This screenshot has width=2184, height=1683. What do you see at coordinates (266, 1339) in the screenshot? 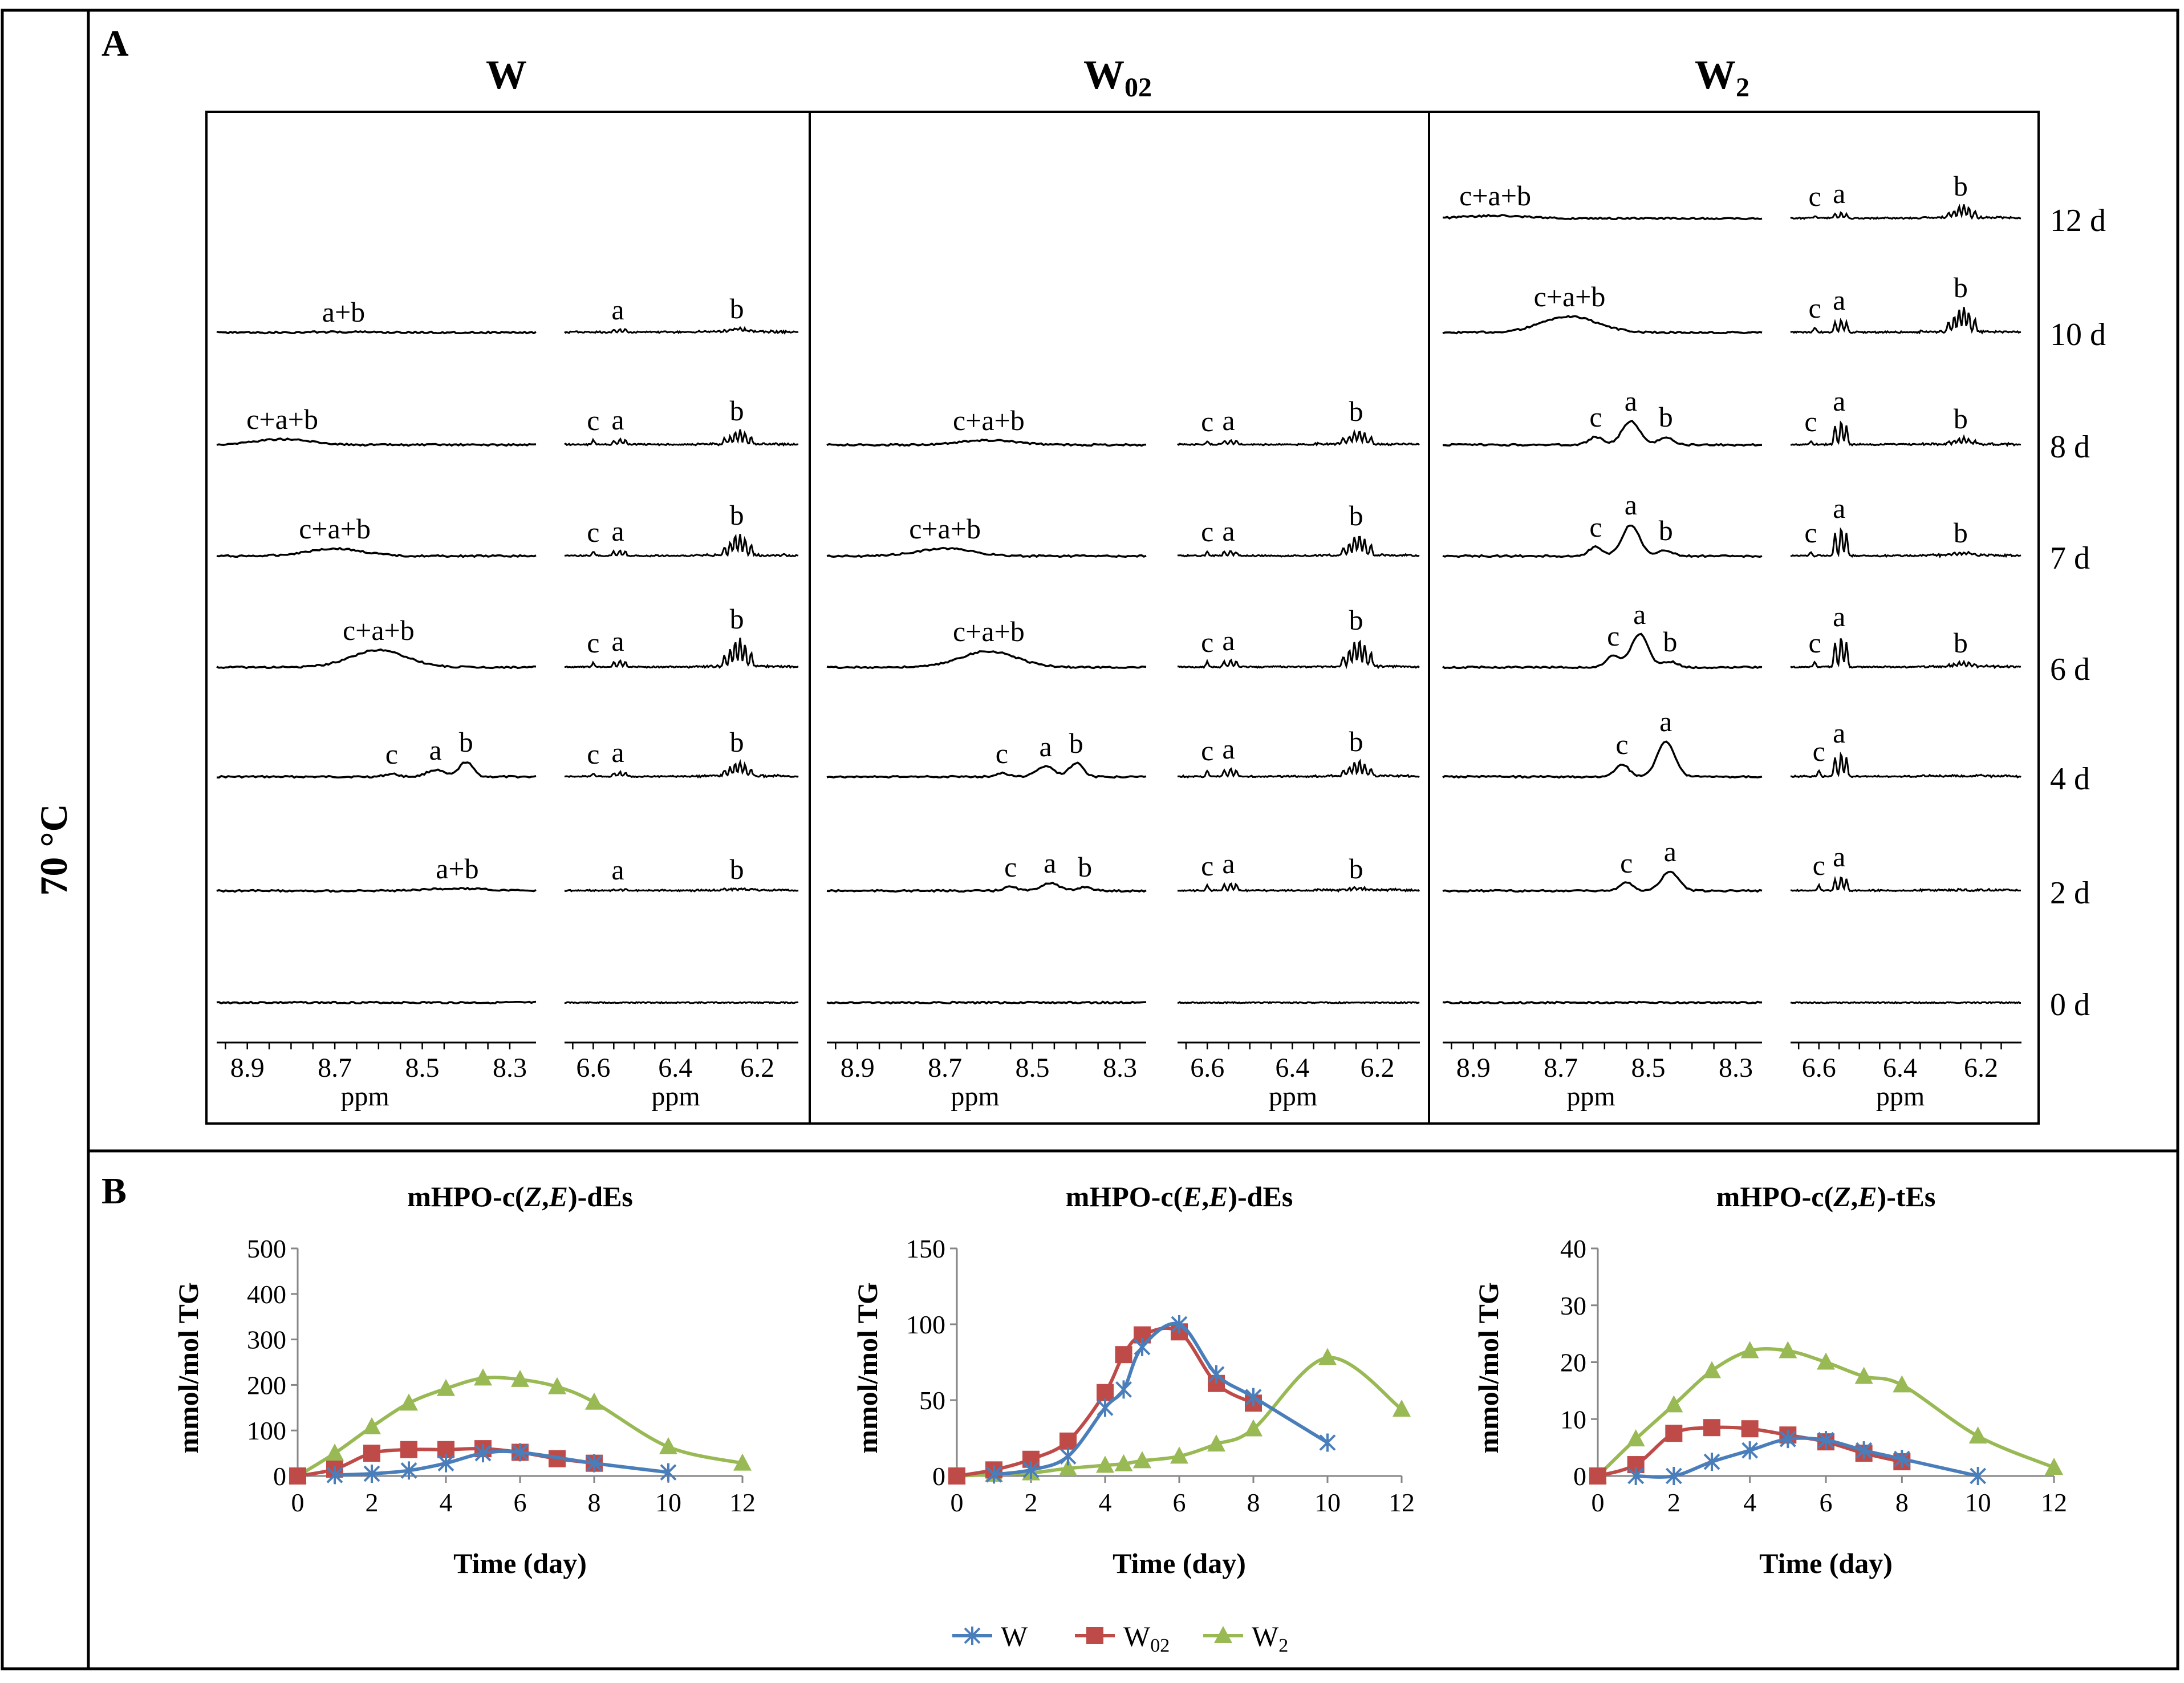
I see `y-tick-label: 300` at bounding box center [266, 1339].